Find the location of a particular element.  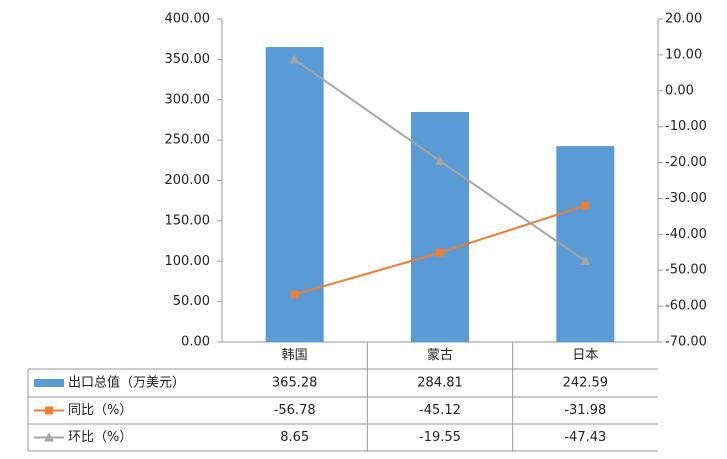

y-tick-label: 50.00 is located at coordinates (191, 301).